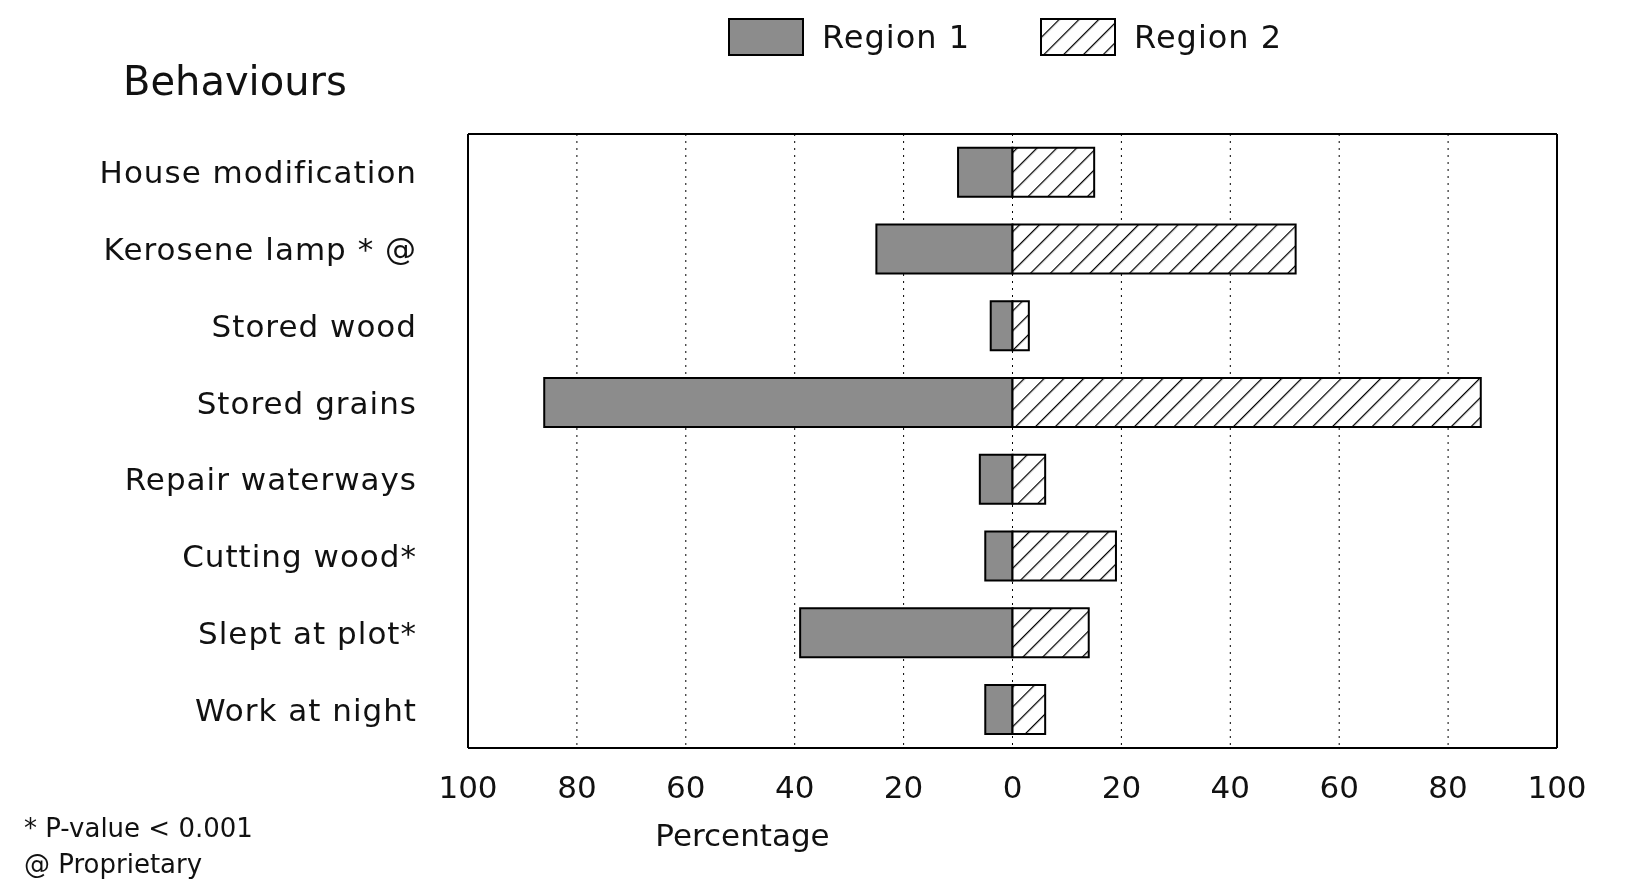 The height and width of the screenshot is (885, 1625). What do you see at coordinates (113, 864) in the screenshot?
I see `text: @ Proprietary` at bounding box center [113, 864].